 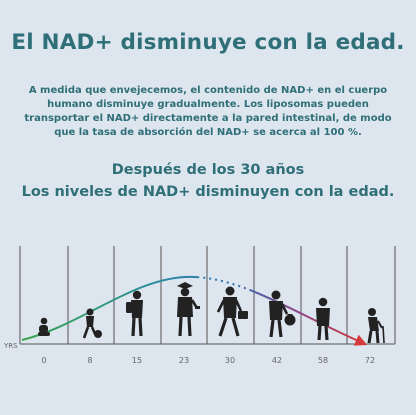 What do you see at coordinates (134, 313) in the screenshot?
I see `student-with-backpack-figure-icon` at bounding box center [134, 313].